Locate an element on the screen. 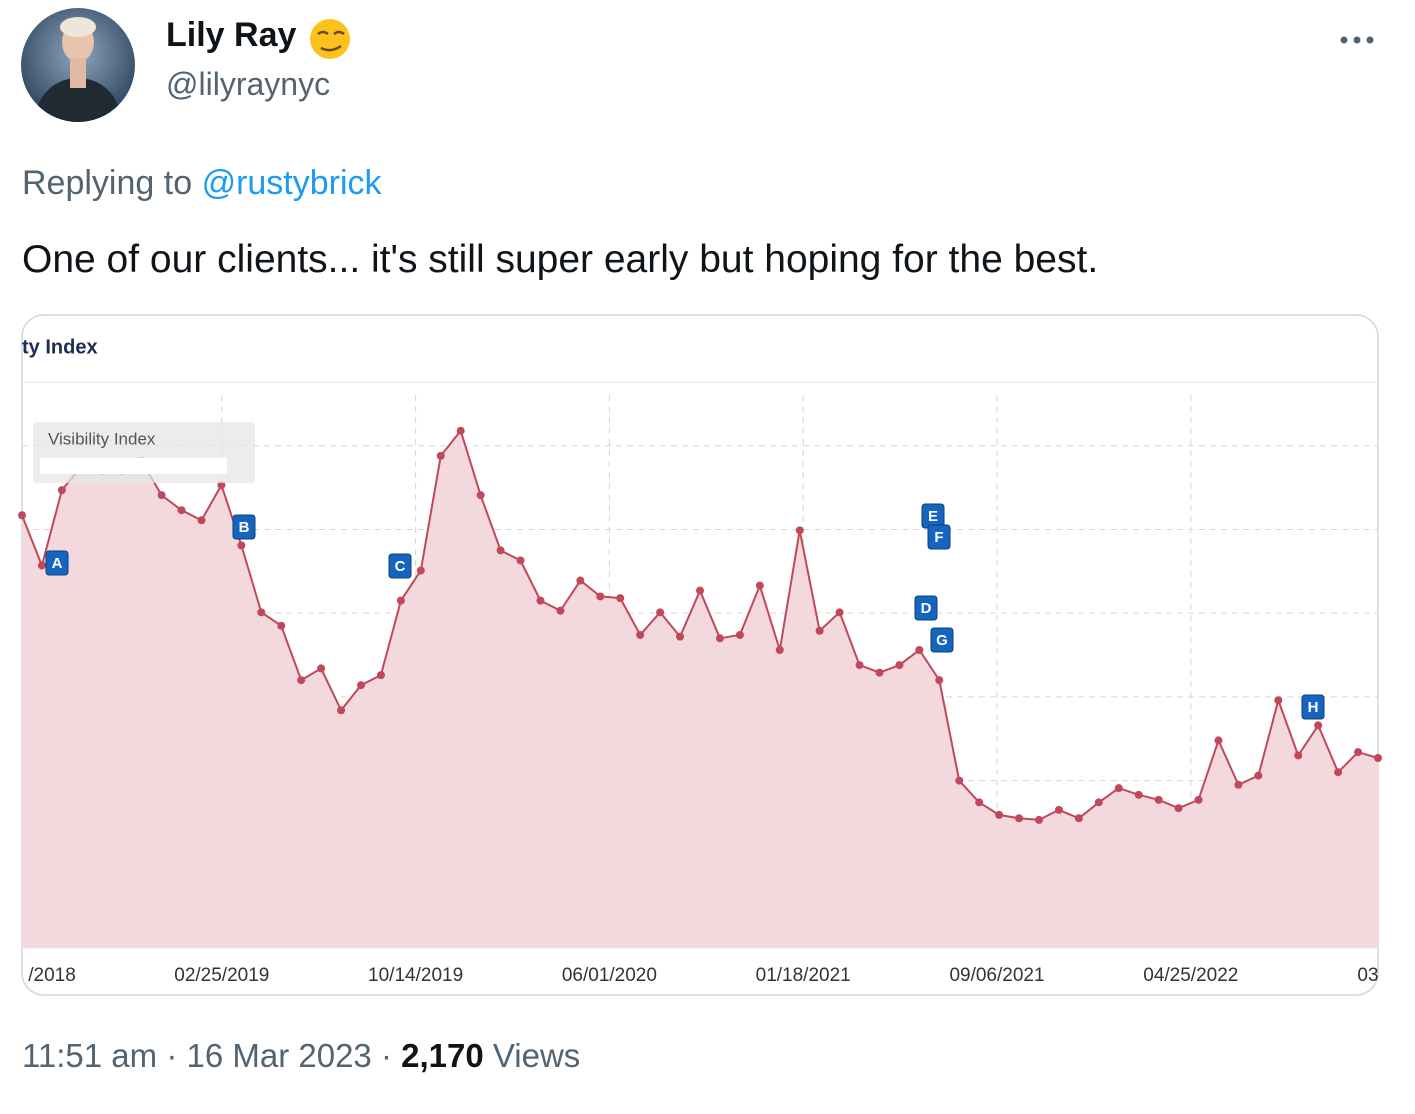 The image size is (1415, 1114). flag-label: D is located at coordinates (926, 608).